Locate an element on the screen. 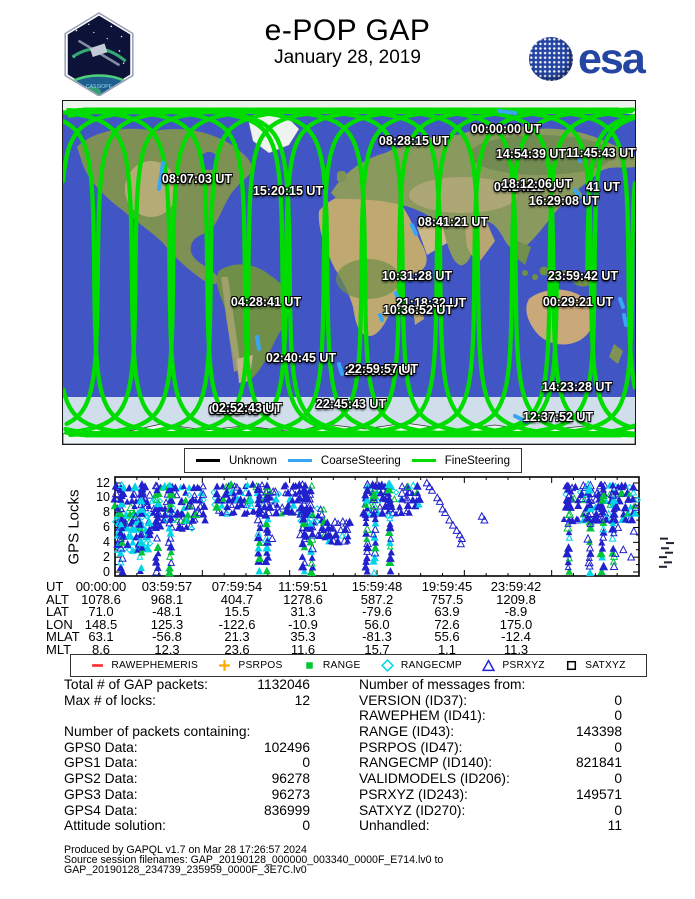 The height and width of the screenshot is (899, 695). legend-item: PSRPOS is located at coordinates (250, 665).